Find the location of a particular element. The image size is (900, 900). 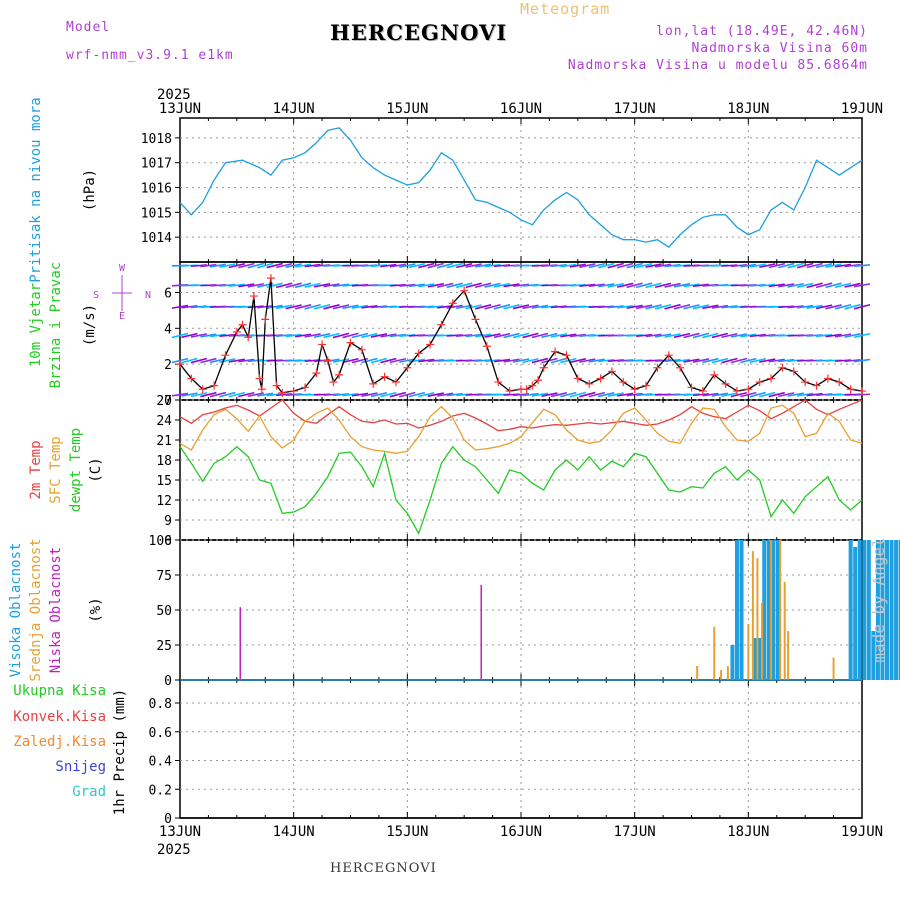

x-tick-label-bottom: 18JUN is located at coordinates (748, 832).